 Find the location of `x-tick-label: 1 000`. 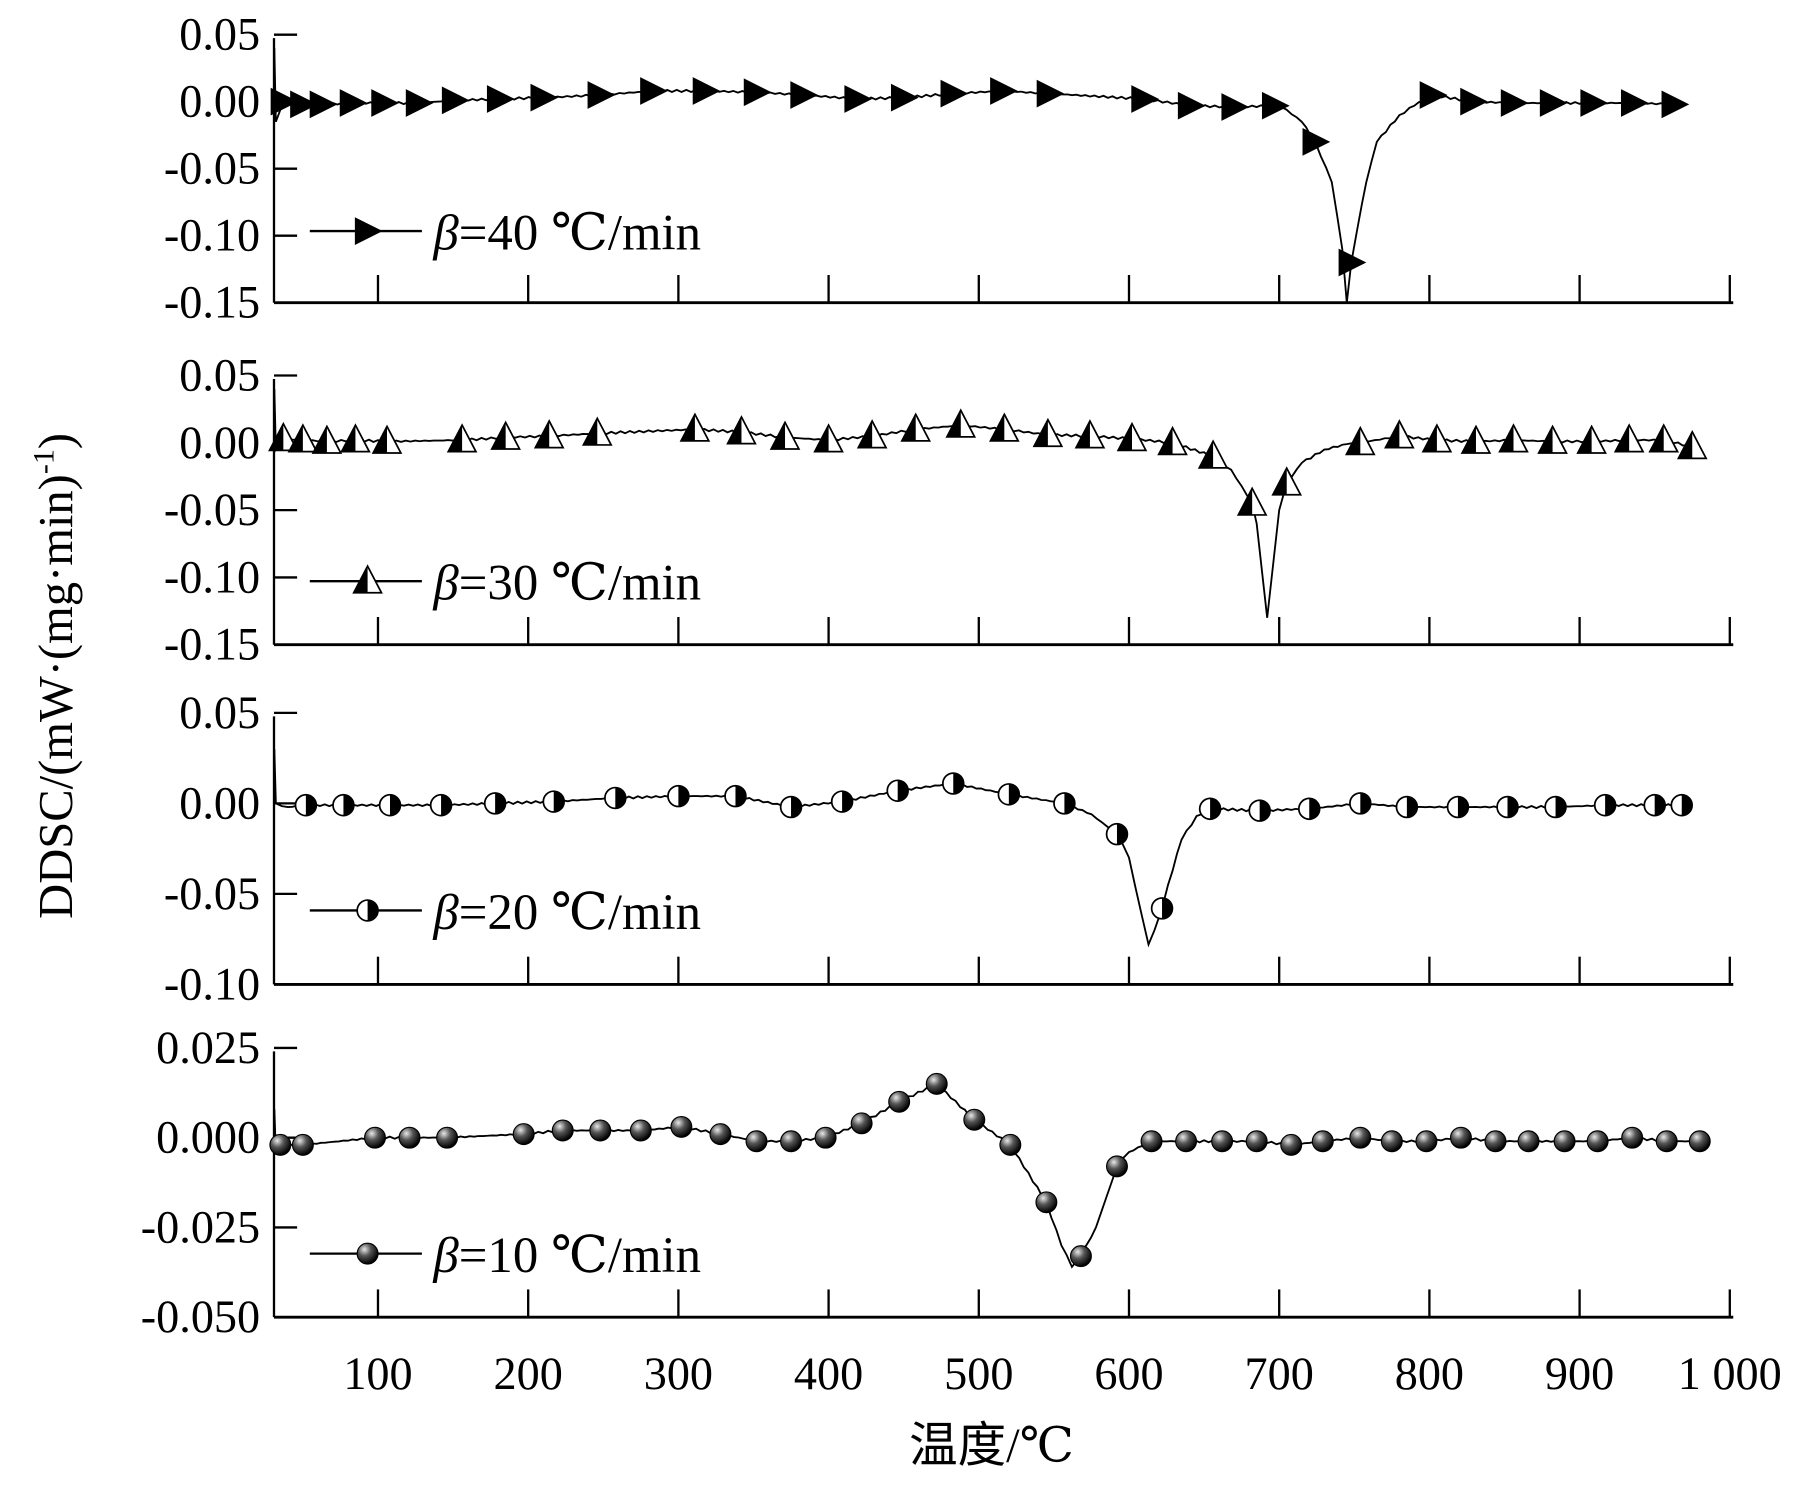

x-tick-label: 1 000 is located at coordinates (1730, 1373).